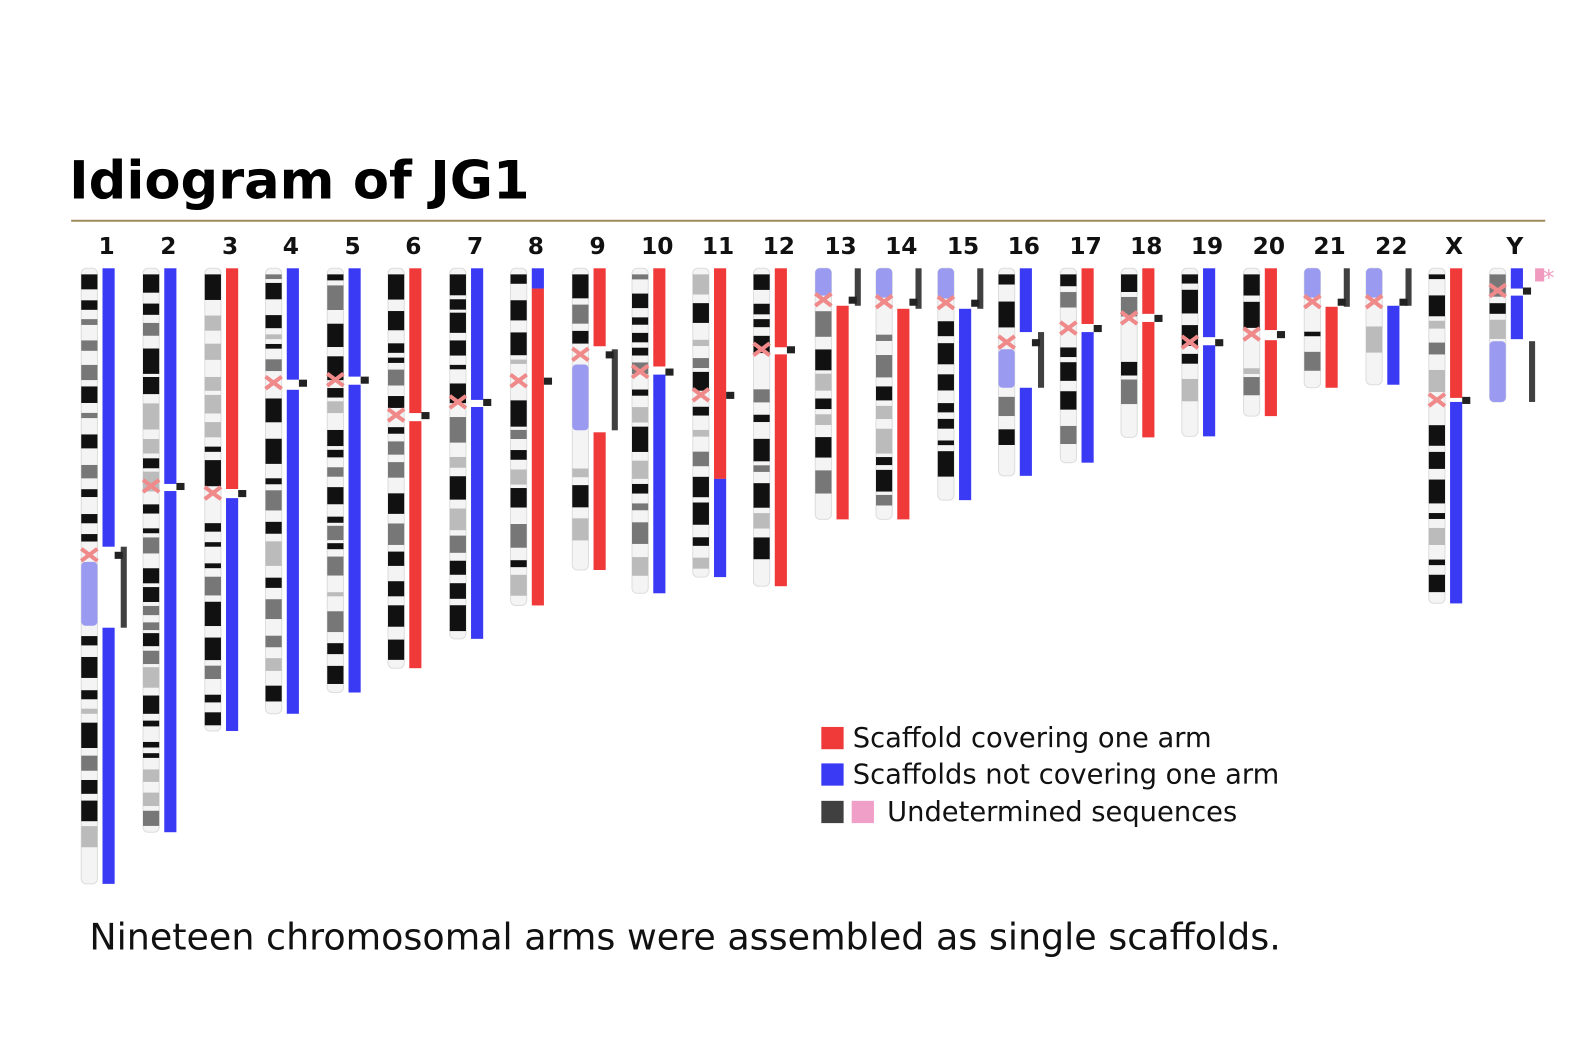 This screenshot has width=1588, height=1058. What do you see at coordinates (862, 812) in the screenshot?
I see `legend-swatch-pink` at bounding box center [862, 812].